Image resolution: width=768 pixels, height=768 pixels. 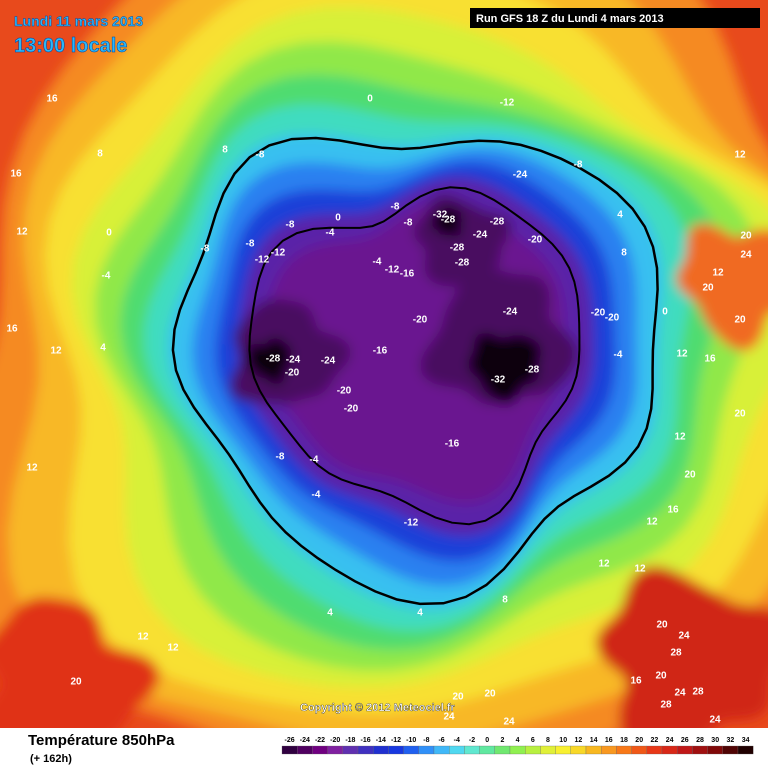 What do you see at coordinates (381, 740) in the screenshot?
I see `legend-label: -14` at bounding box center [381, 740].